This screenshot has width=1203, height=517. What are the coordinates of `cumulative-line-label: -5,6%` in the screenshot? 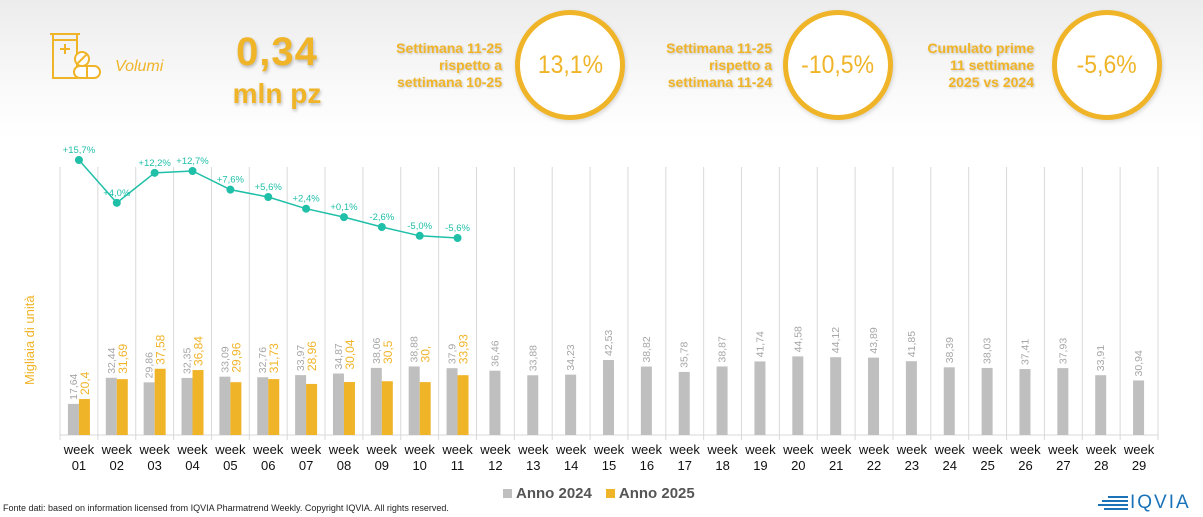 It's located at (457, 228).